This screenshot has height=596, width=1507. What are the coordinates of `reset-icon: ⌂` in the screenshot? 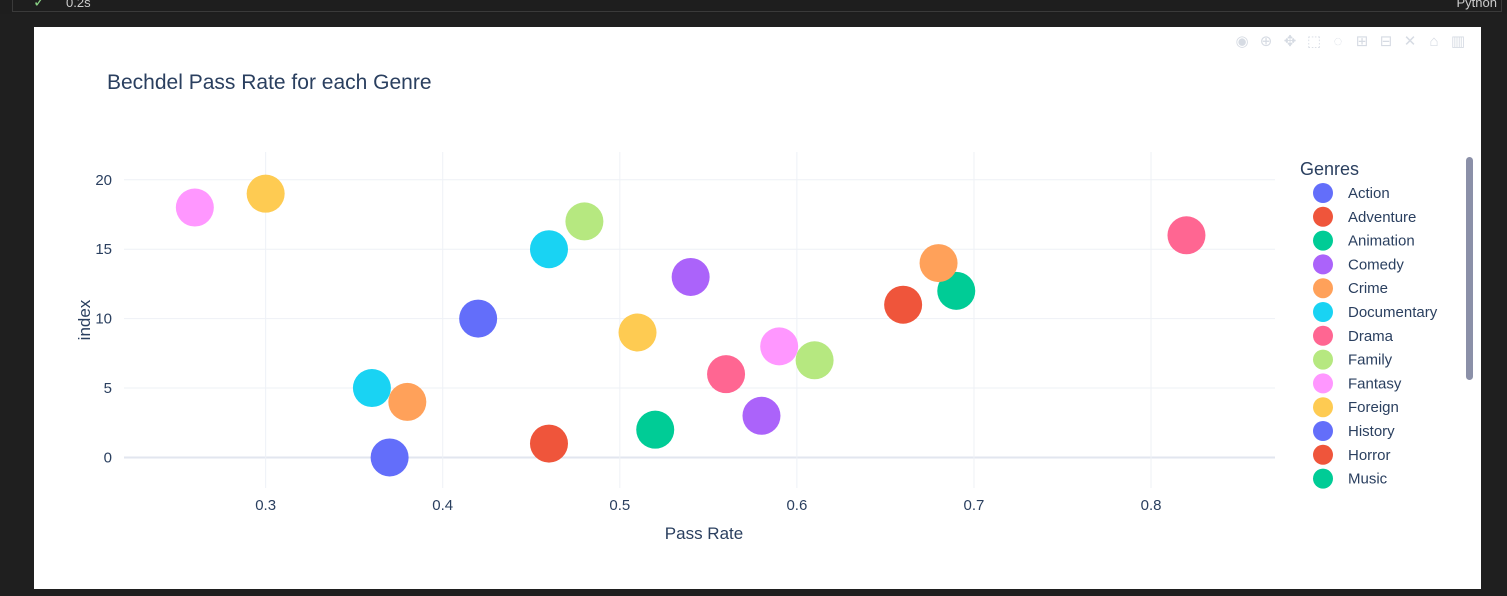 It's located at (1434, 41).